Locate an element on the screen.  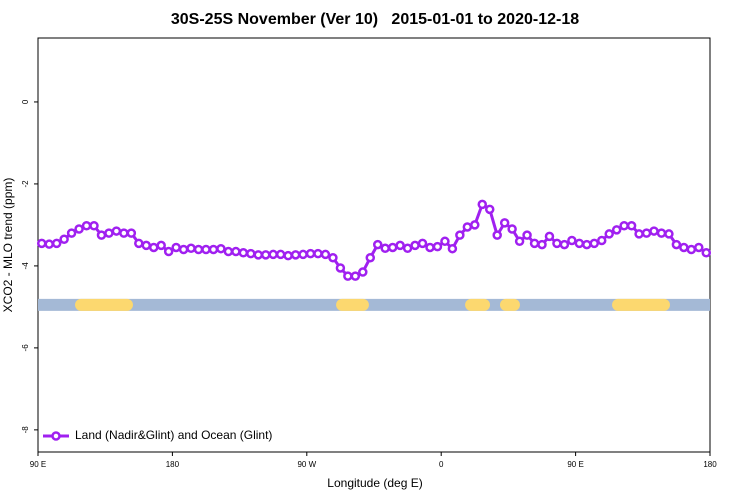
x-tick-label: 0 is located at coordinates (441, 464).